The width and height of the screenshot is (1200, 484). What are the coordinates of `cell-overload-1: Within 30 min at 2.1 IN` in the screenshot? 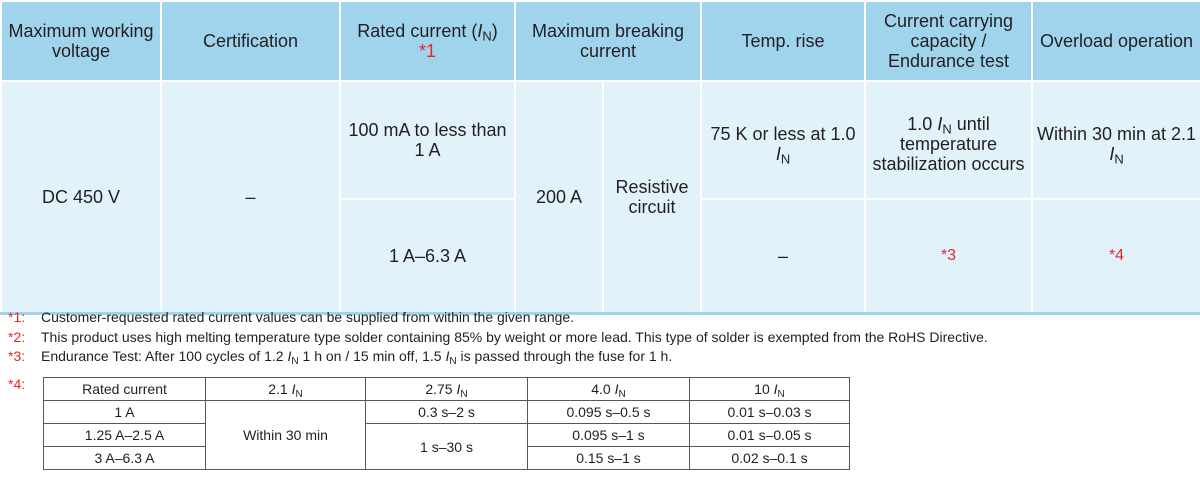 It's located at (1115, 140).